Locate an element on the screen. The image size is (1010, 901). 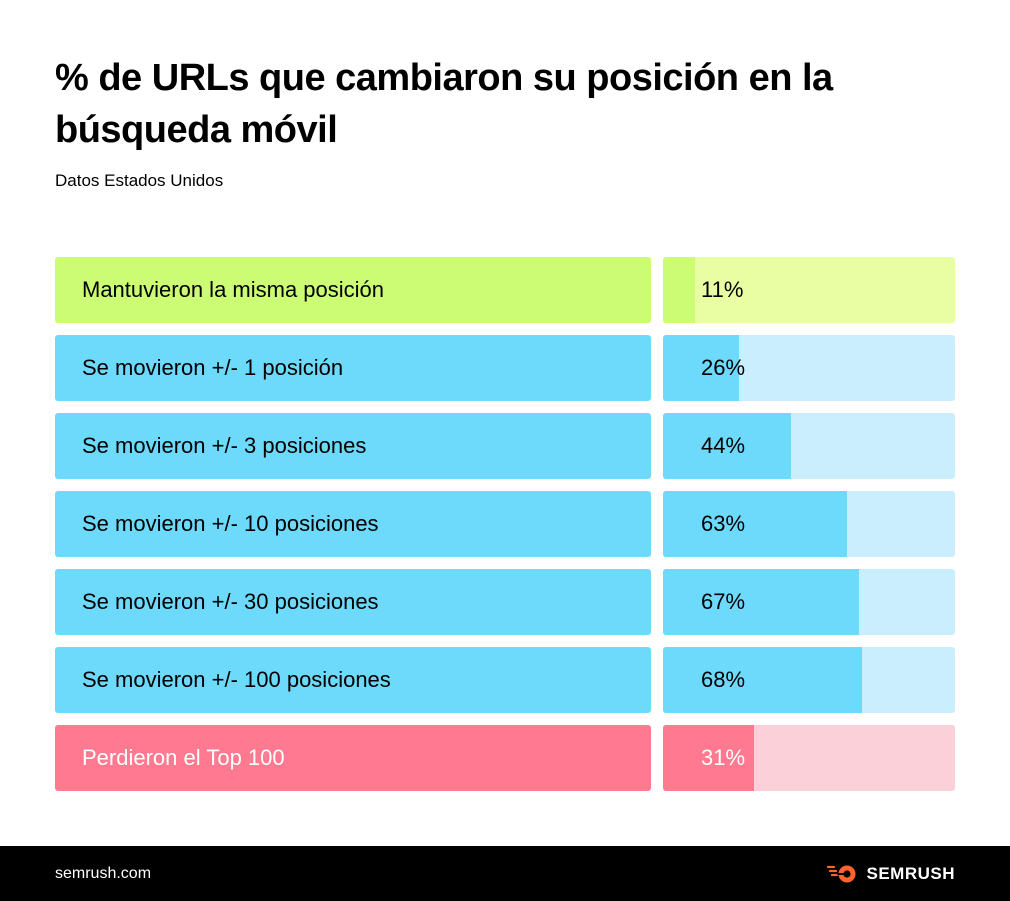
brand-wordmark: SEMRUSH is located at coordinates (910, 873).